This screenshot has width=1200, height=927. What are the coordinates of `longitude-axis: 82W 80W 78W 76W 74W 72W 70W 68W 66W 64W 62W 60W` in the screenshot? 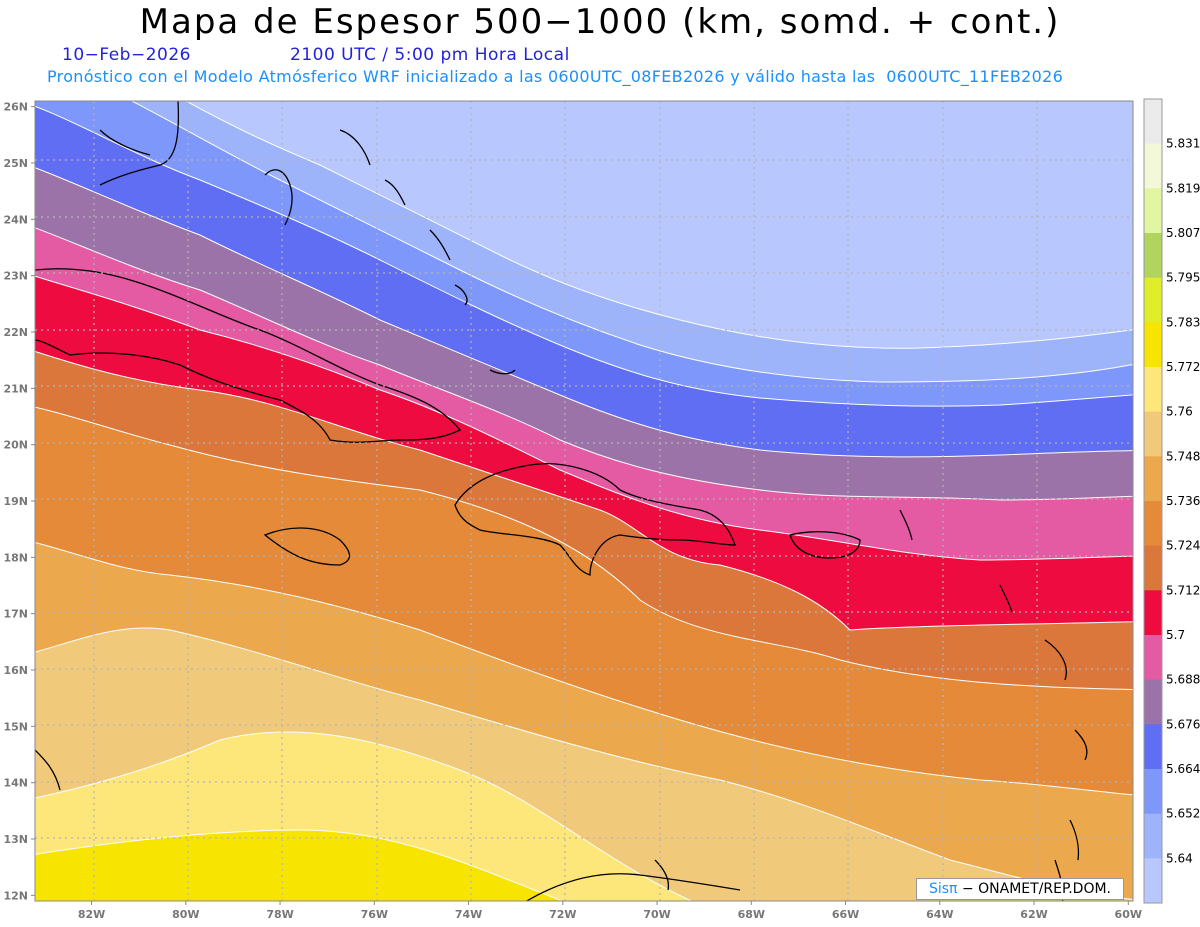 It's located at (610, 911).